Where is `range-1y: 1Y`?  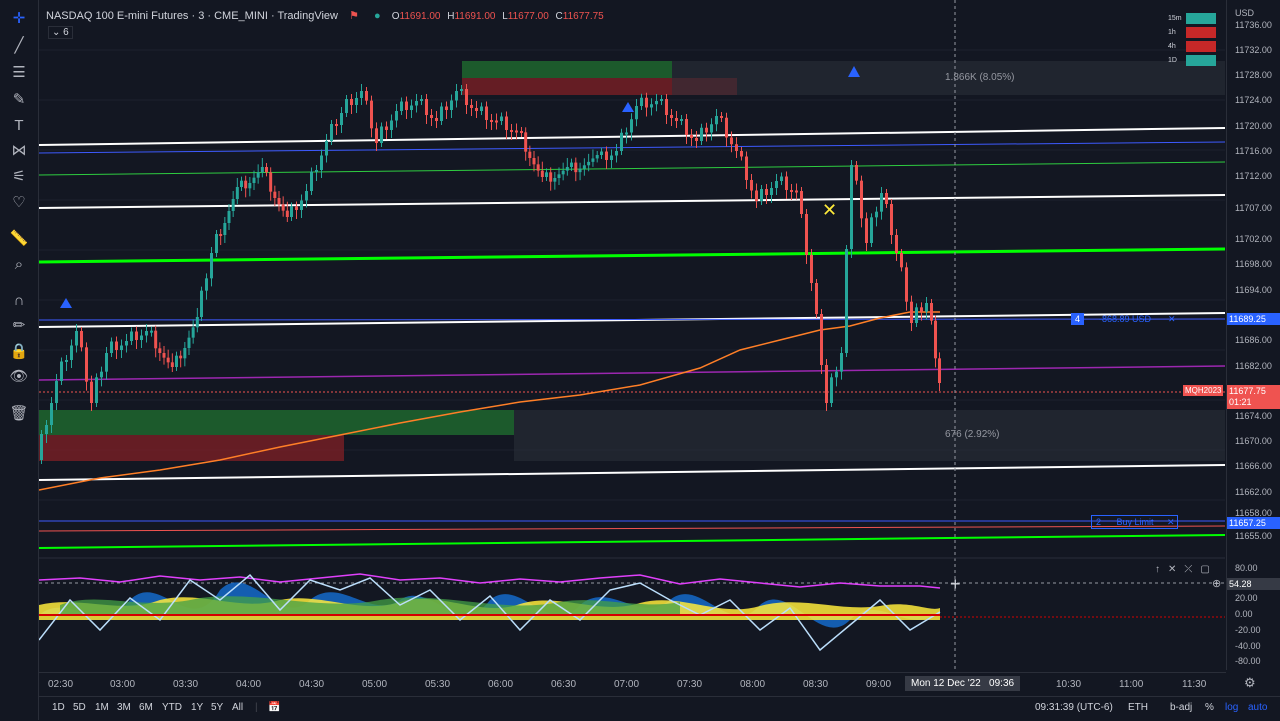
range-1y: 1Y is located at coordinates (197, 707).